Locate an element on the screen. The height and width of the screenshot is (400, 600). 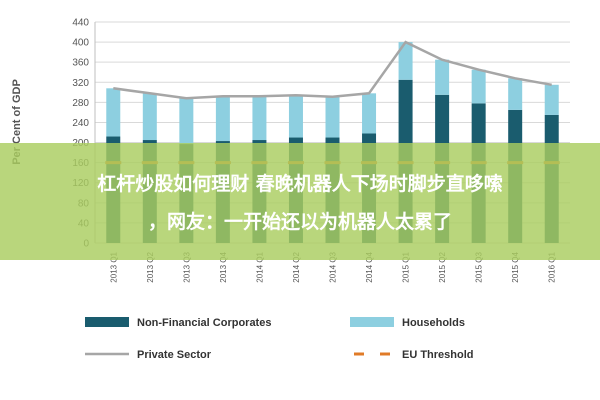
x-tick-label: 2014 Q1 is located at coordinates (259, 266).